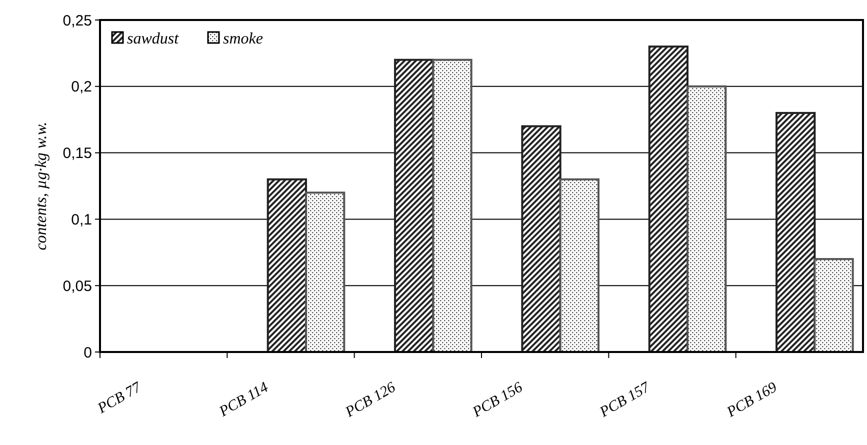  Describe the element at coordinates (625, 400) in the screenshot. I see `x-tick-label: PCB 157` at that location.